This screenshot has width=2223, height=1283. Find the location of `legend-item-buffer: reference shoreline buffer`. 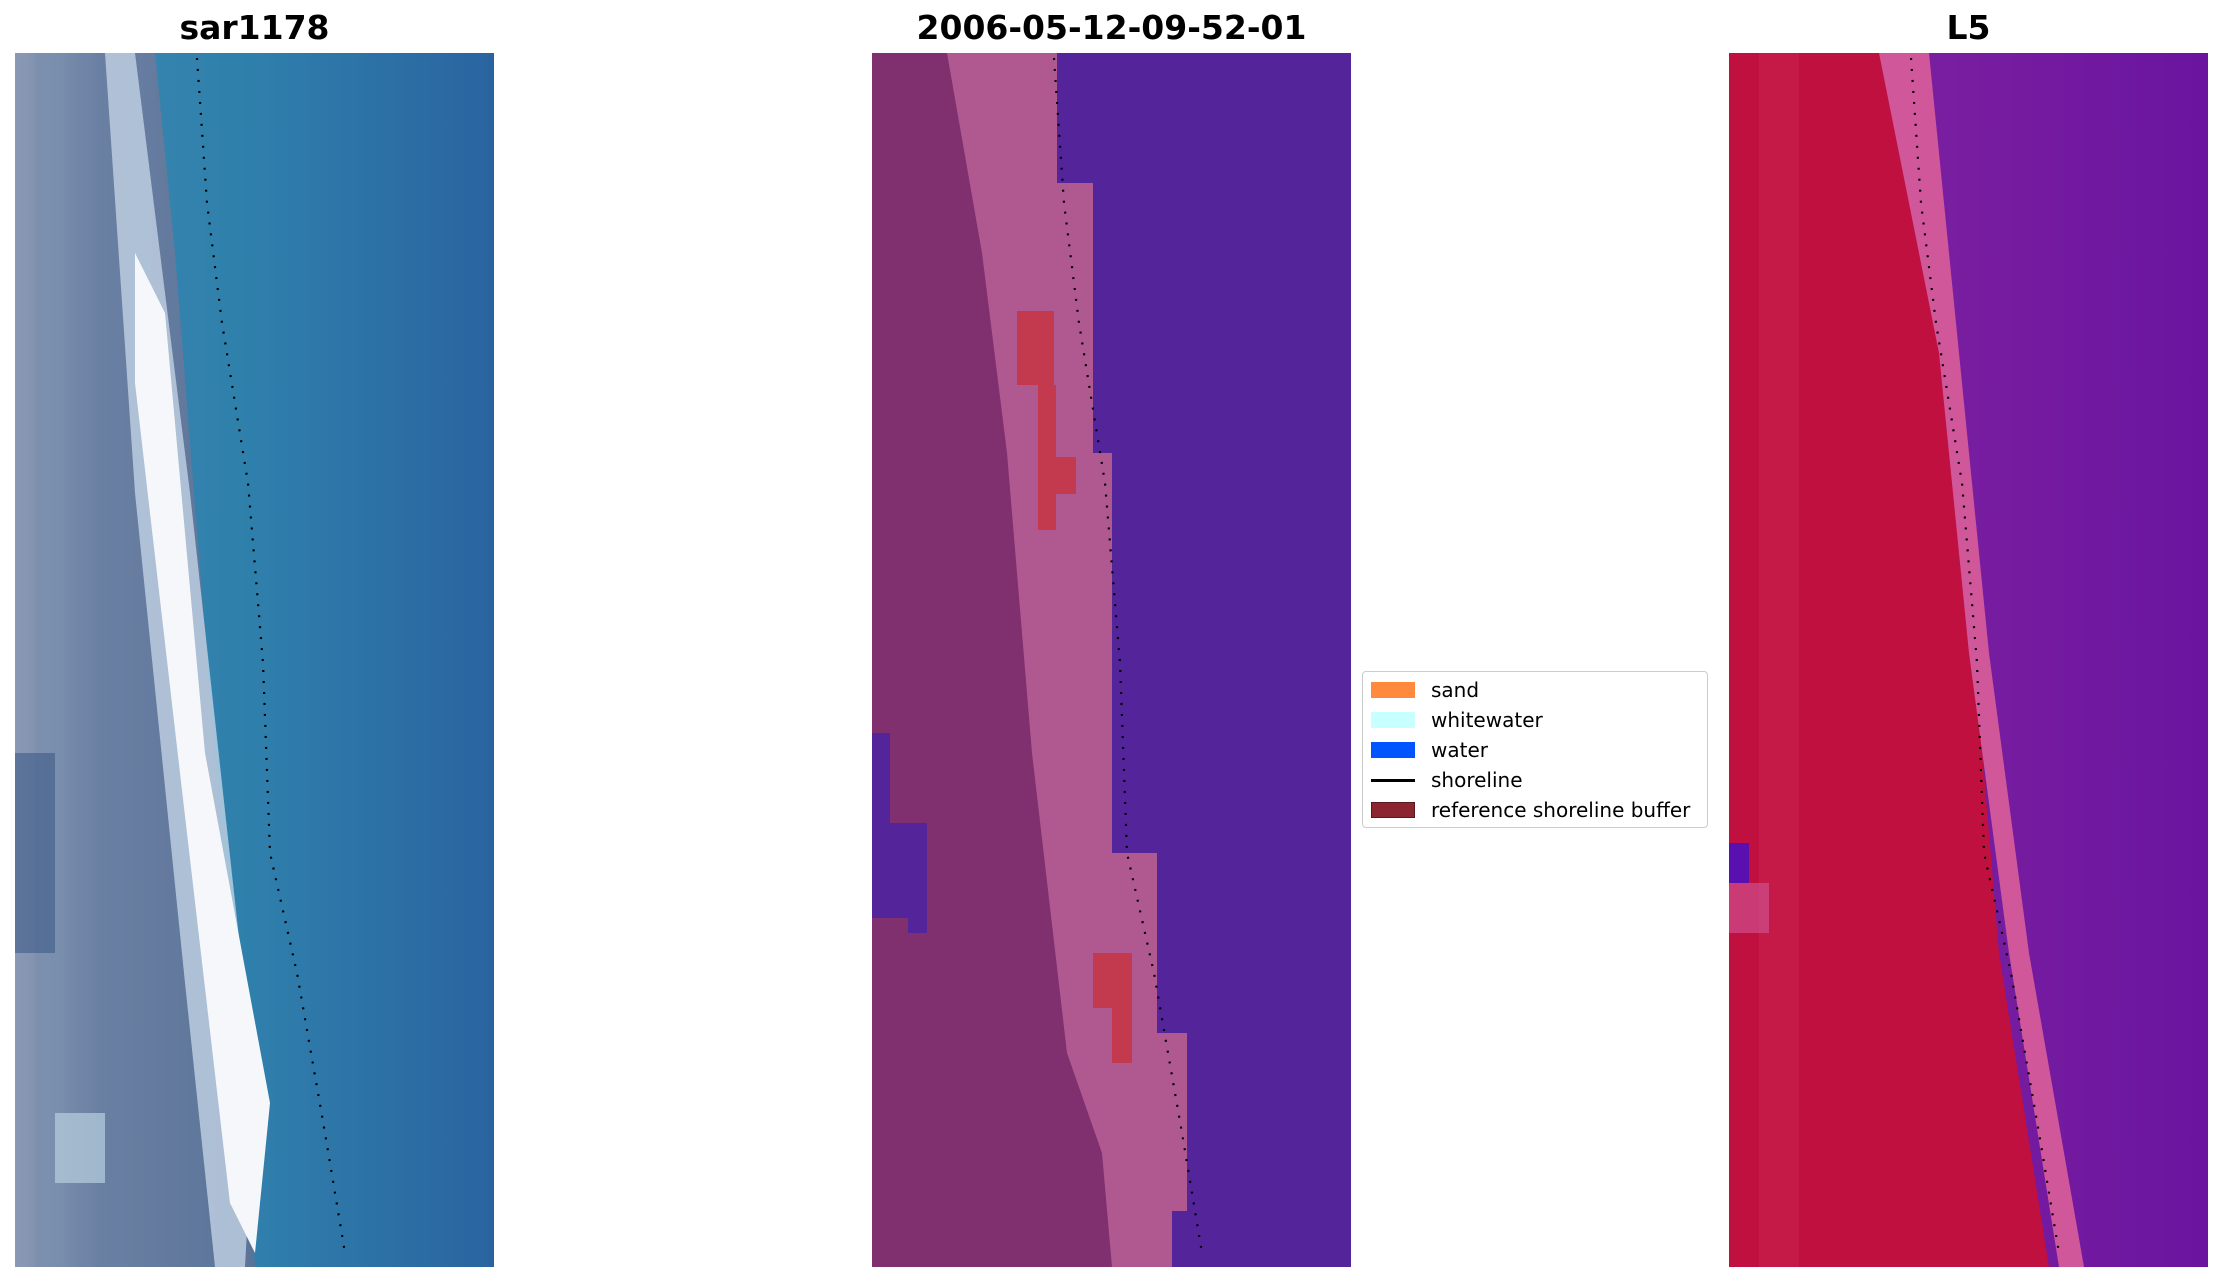

legend-item-buffer: reference shoreline buffer is located at coordinates (1531, 810).